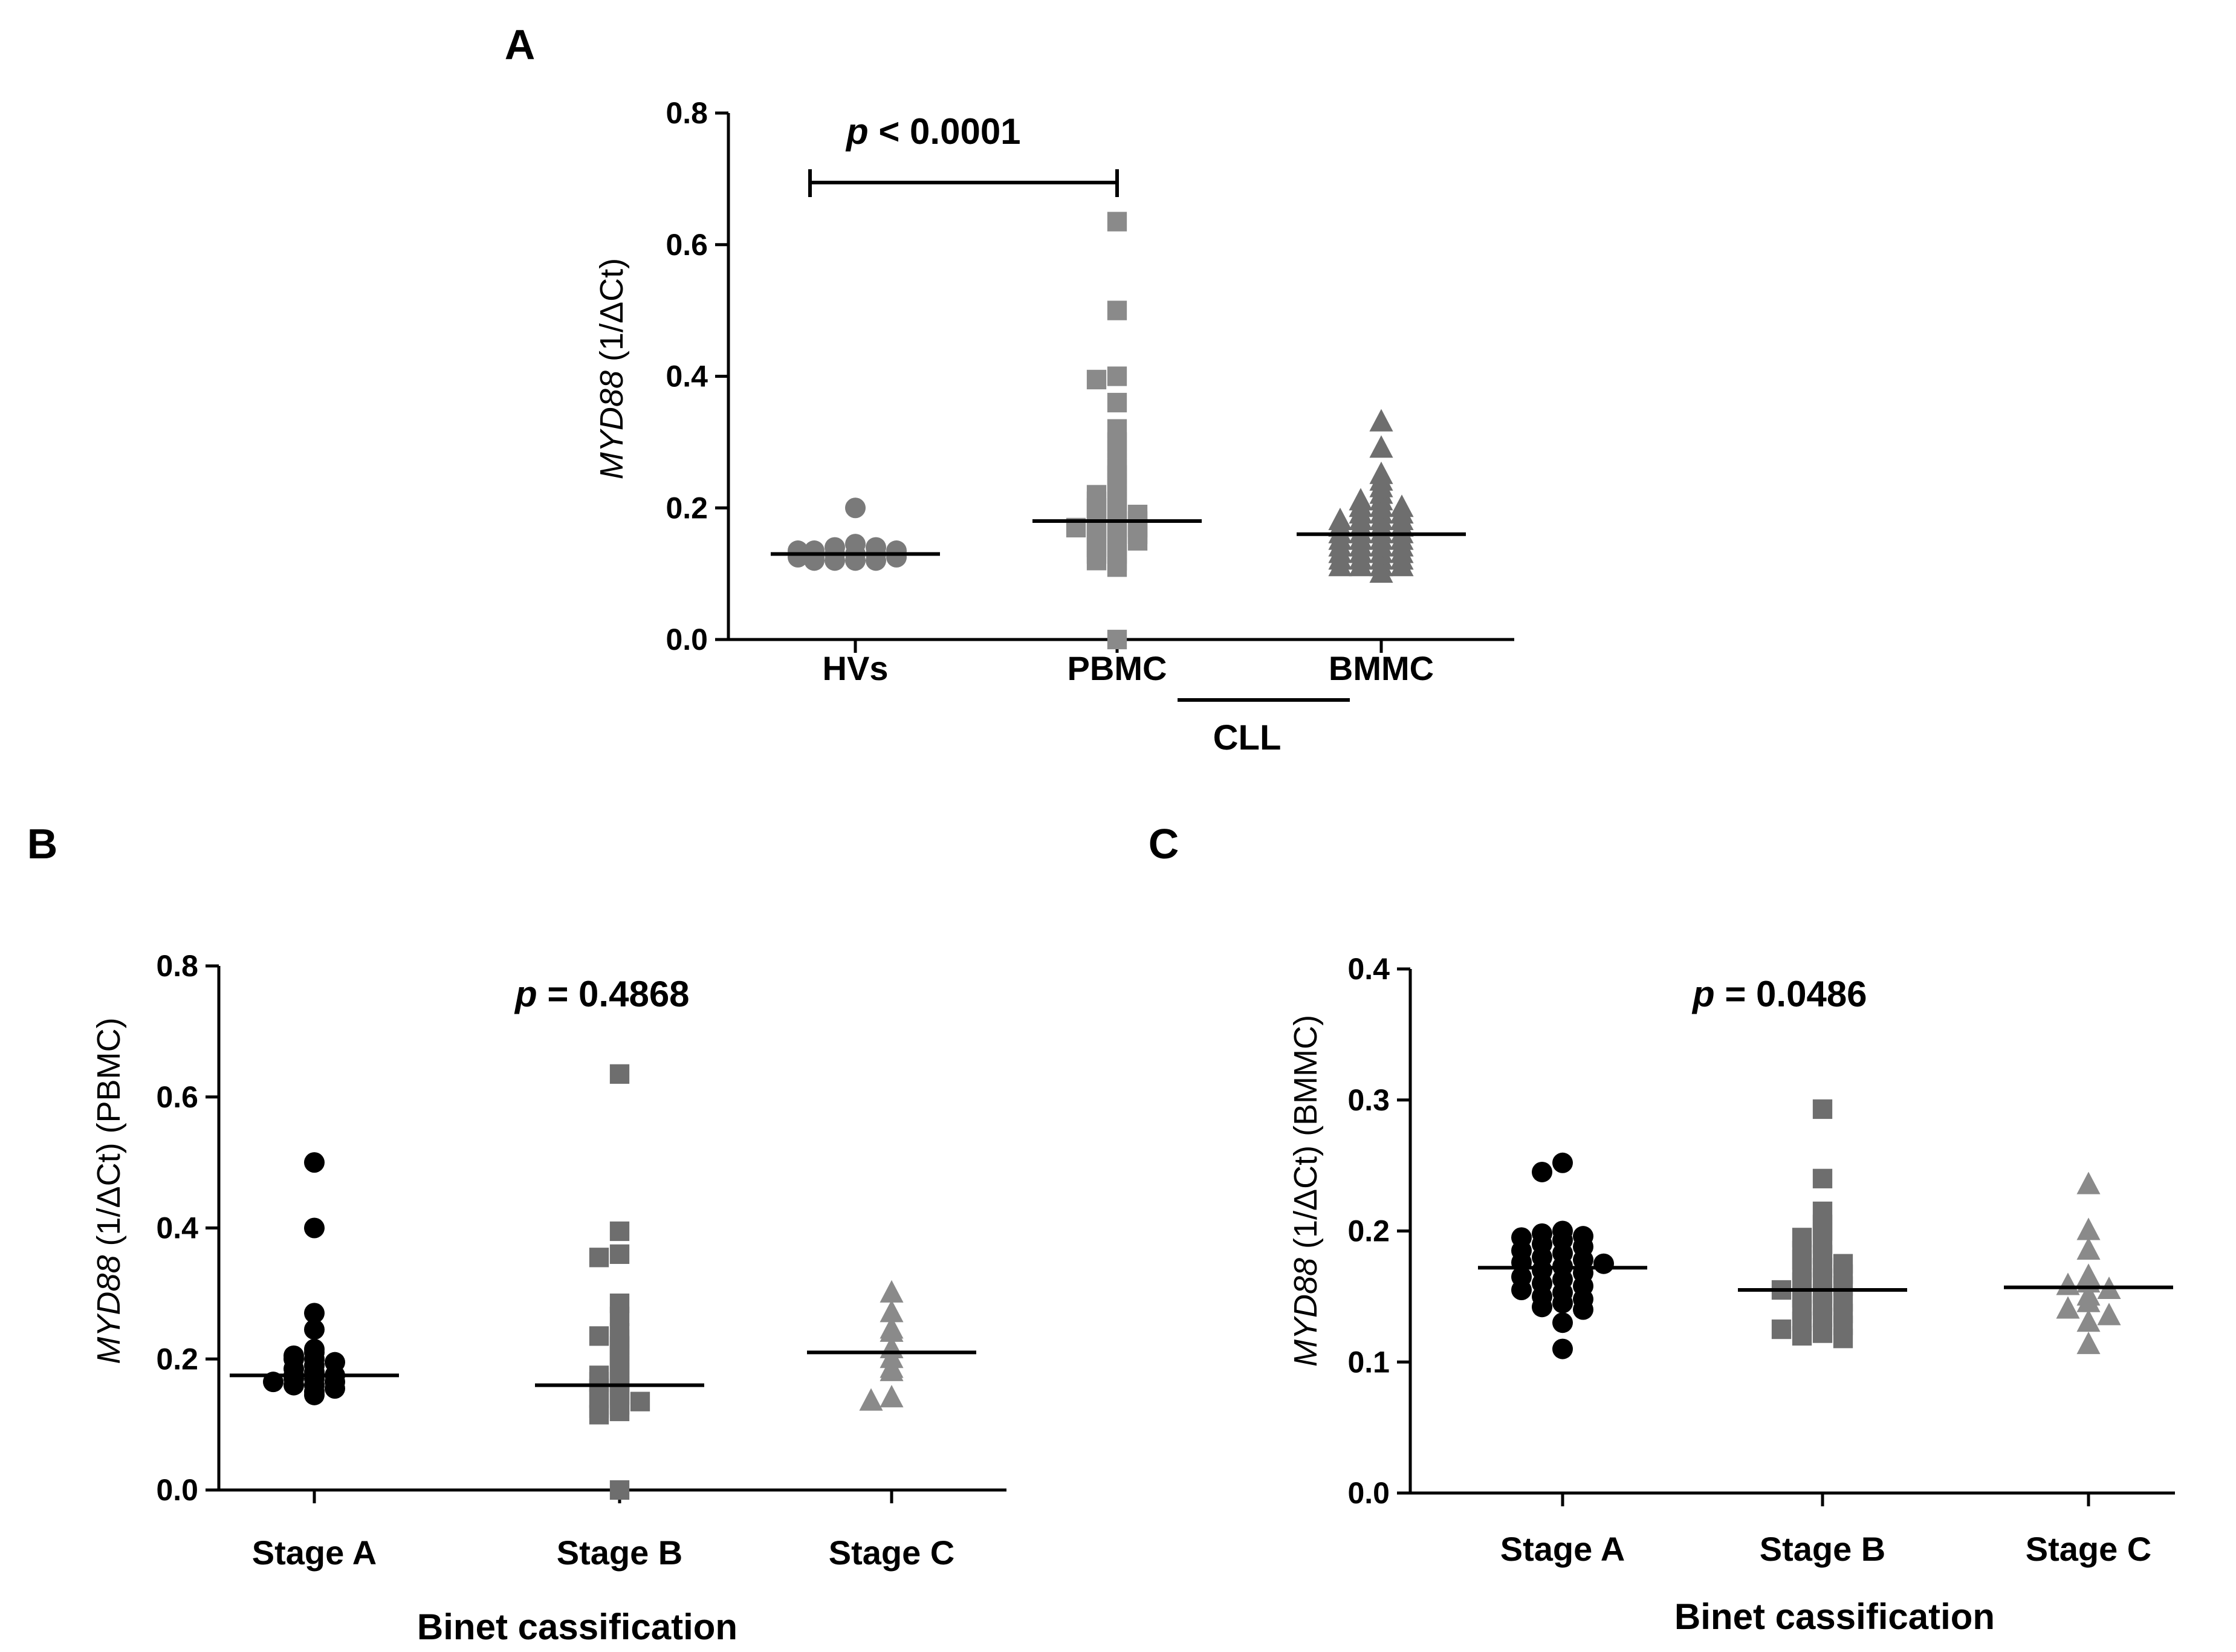 Image resolution: width=2236 pixels, height=1652 pixels. What do you see at coordinates (1117, 668) in the screenshot?
I see `x-tick-label: PBMC` at bounding box center [1117, 668].